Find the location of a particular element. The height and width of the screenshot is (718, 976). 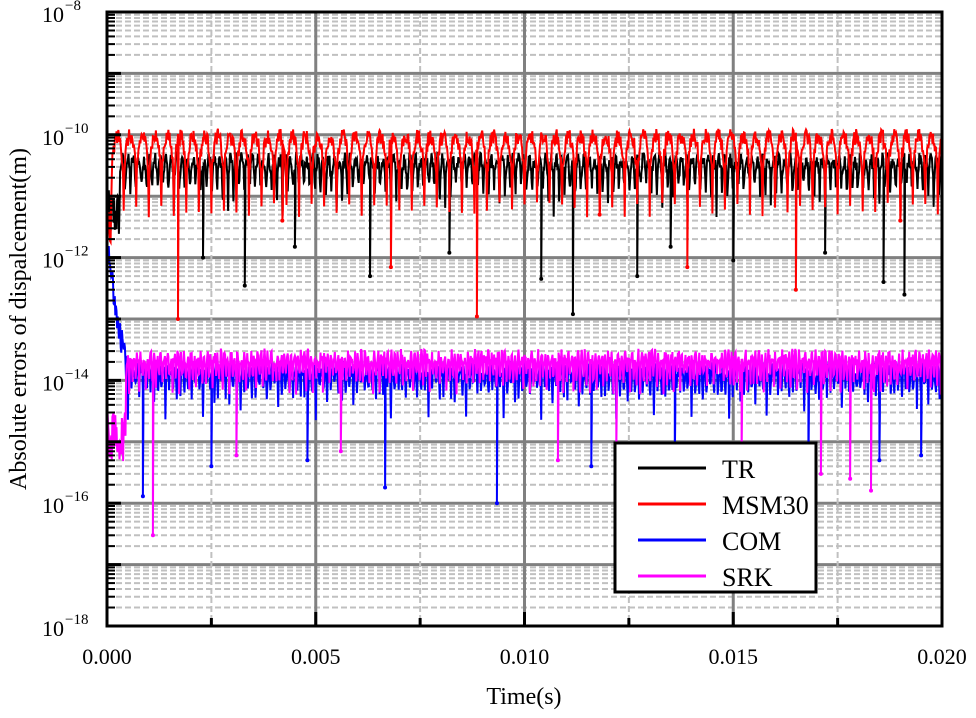

x-axis-label: Time(s) is located at coordinates (523, 697).